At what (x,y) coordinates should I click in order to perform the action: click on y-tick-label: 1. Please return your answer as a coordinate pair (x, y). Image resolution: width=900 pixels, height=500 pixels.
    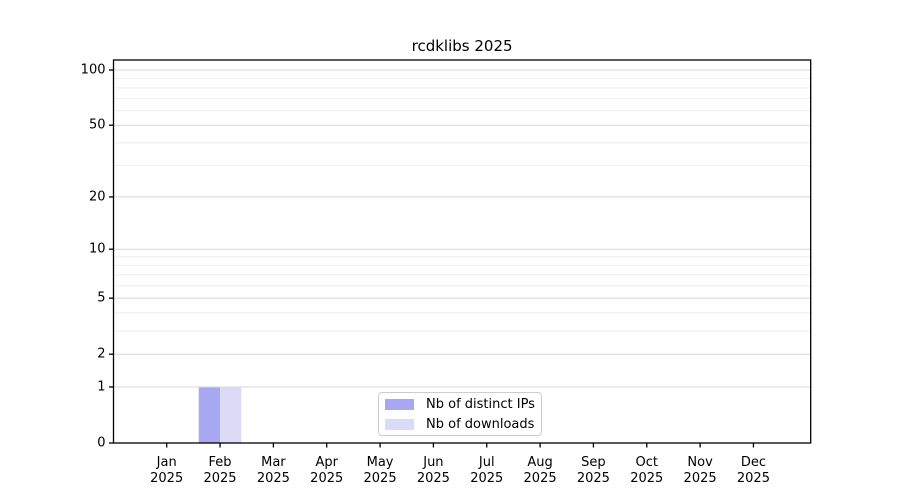
    Looking at the image, I should click on (101, 386).